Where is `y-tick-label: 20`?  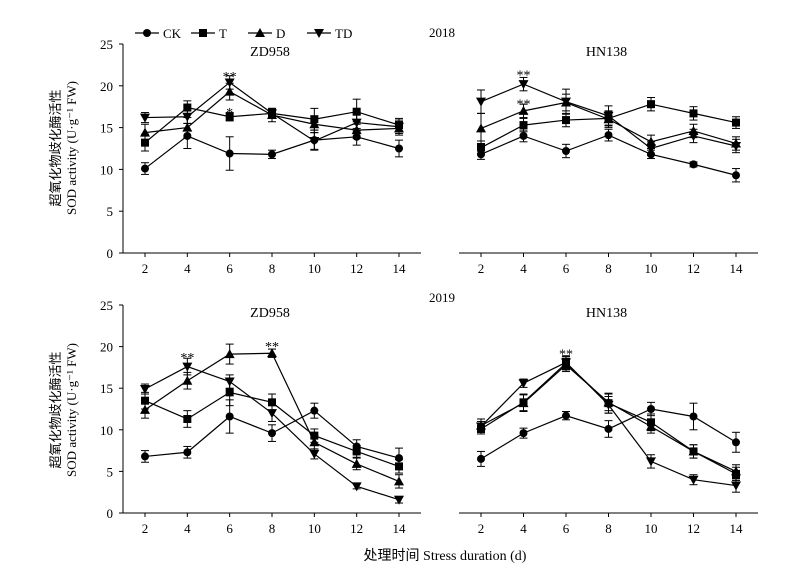 y-tick-label: 20 is located at coordinates (106, 86).